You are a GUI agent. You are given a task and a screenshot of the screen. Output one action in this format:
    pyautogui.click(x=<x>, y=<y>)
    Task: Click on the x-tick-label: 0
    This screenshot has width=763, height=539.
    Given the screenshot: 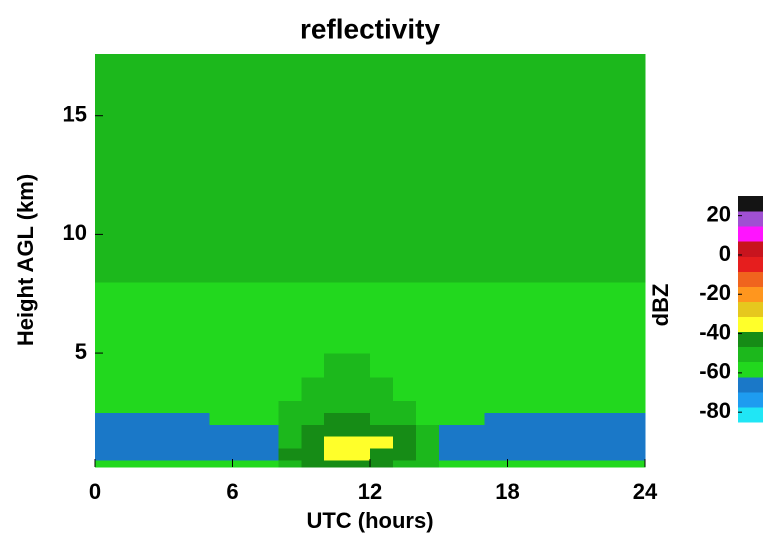 What is the action you would take?
    pyautogui.click(x=95, y=491)
    